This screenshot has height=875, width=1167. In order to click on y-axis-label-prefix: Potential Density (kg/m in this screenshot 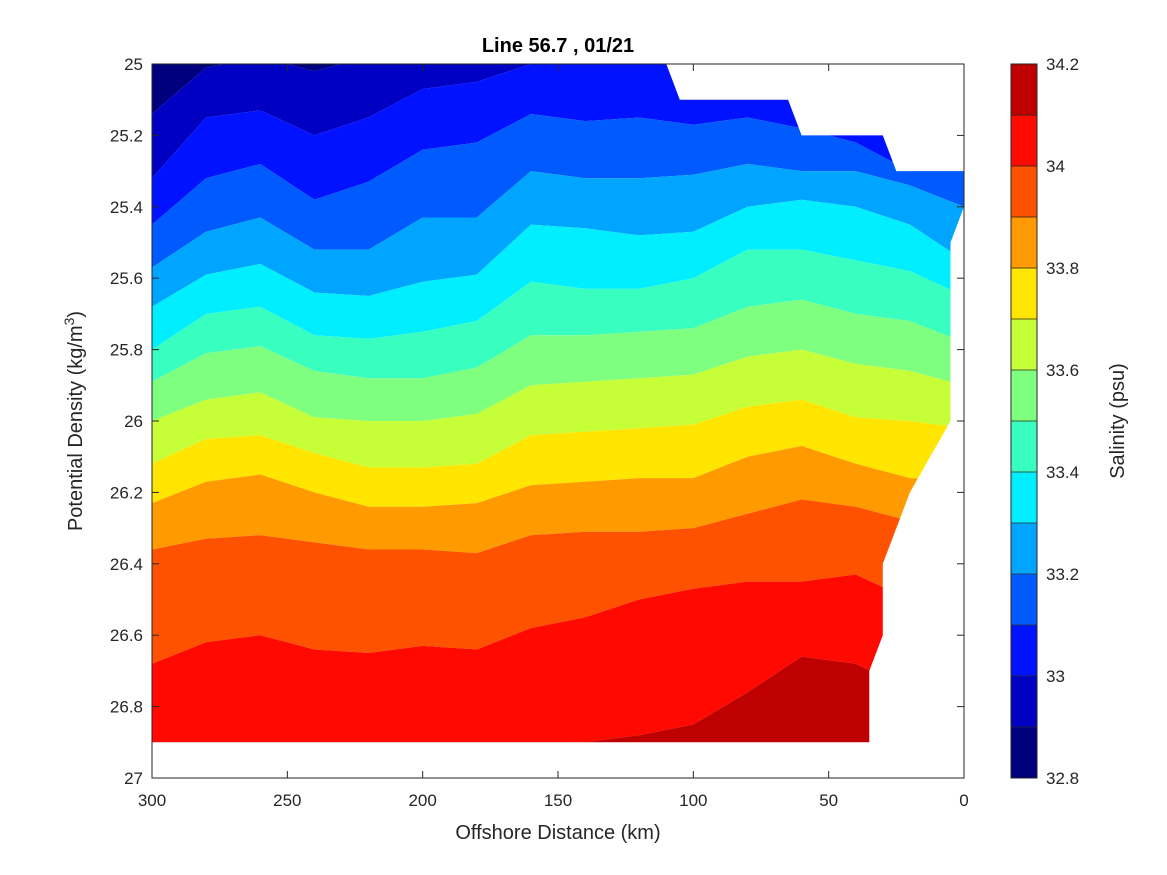, I will do `click(76, 428)`.